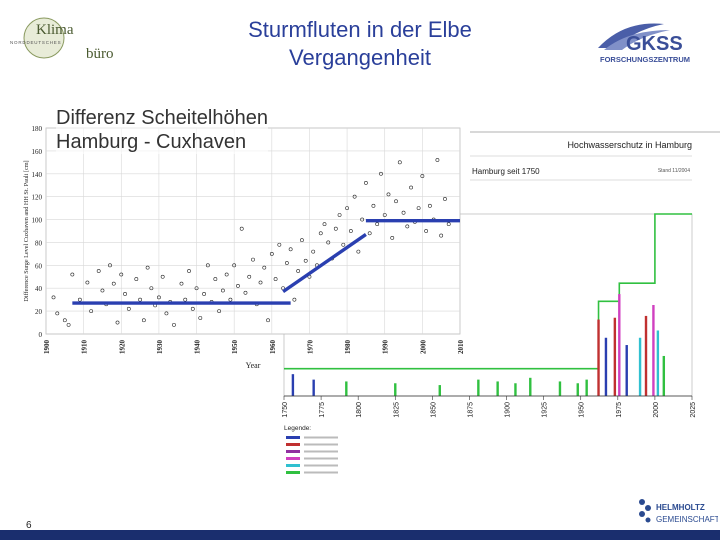 The width and height of the screenshot is (720, 540). Describe the element at coordinates (37, 221) in the screenshot. I see `y-tick-label: 100` at that location.